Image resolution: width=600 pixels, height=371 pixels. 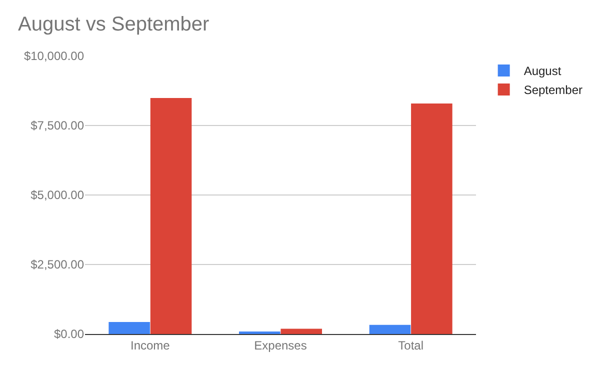 I want to click on x-tick-label: Expenses, so click(x=280, y=345).